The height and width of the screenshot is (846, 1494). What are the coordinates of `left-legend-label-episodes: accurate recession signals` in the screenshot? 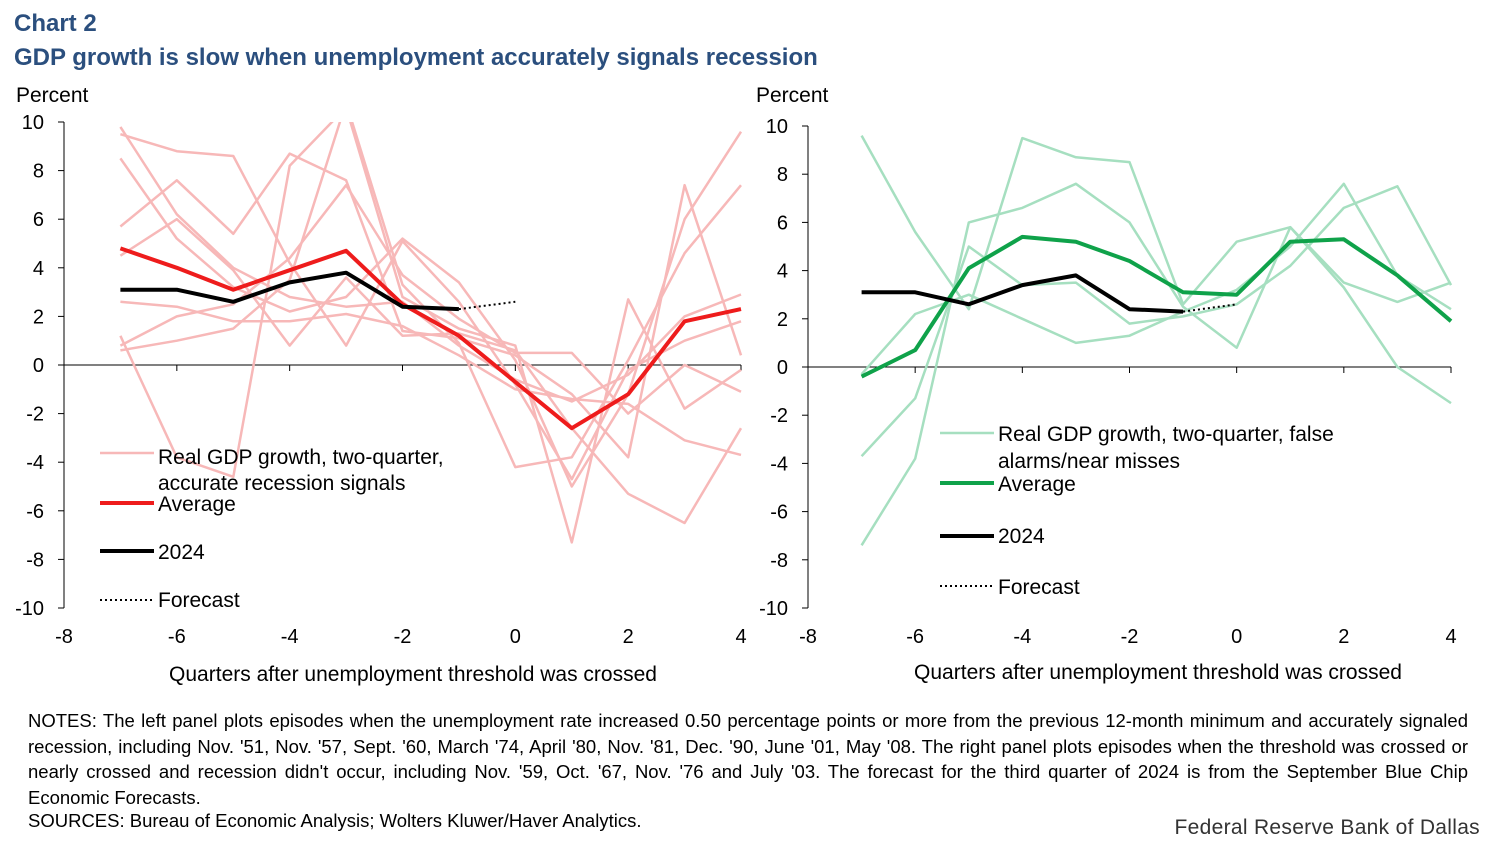 It's located at (281, 483).